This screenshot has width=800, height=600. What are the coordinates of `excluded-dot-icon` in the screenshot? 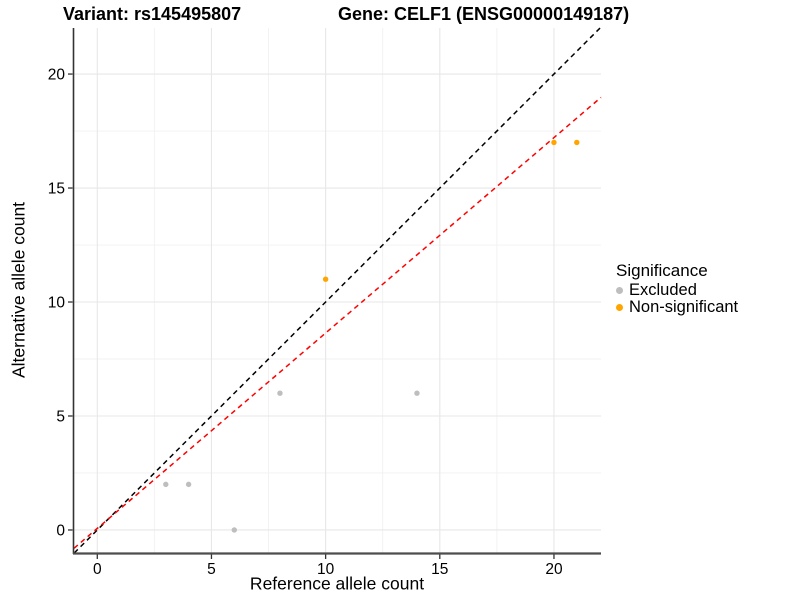 It's located at (619, 290).